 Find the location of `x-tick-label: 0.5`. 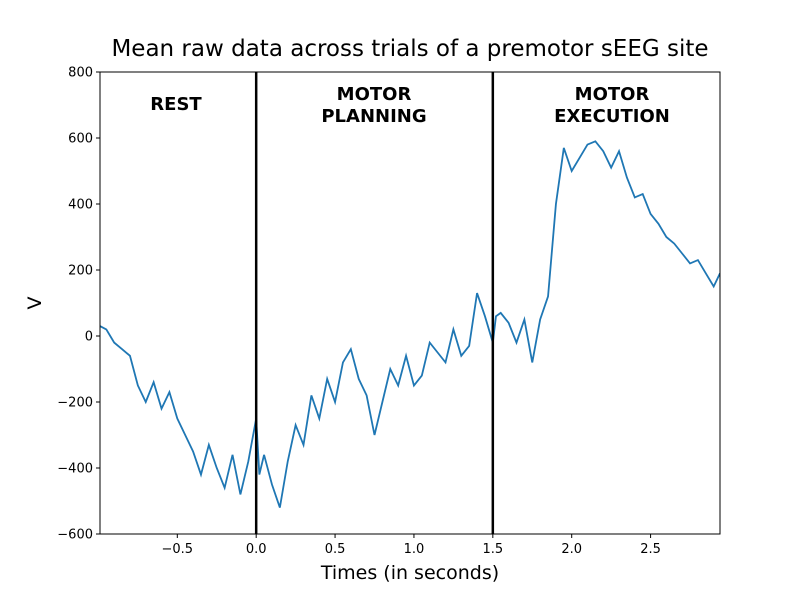

x-tick-label: 0.5 is located at coordinates (335, 549).